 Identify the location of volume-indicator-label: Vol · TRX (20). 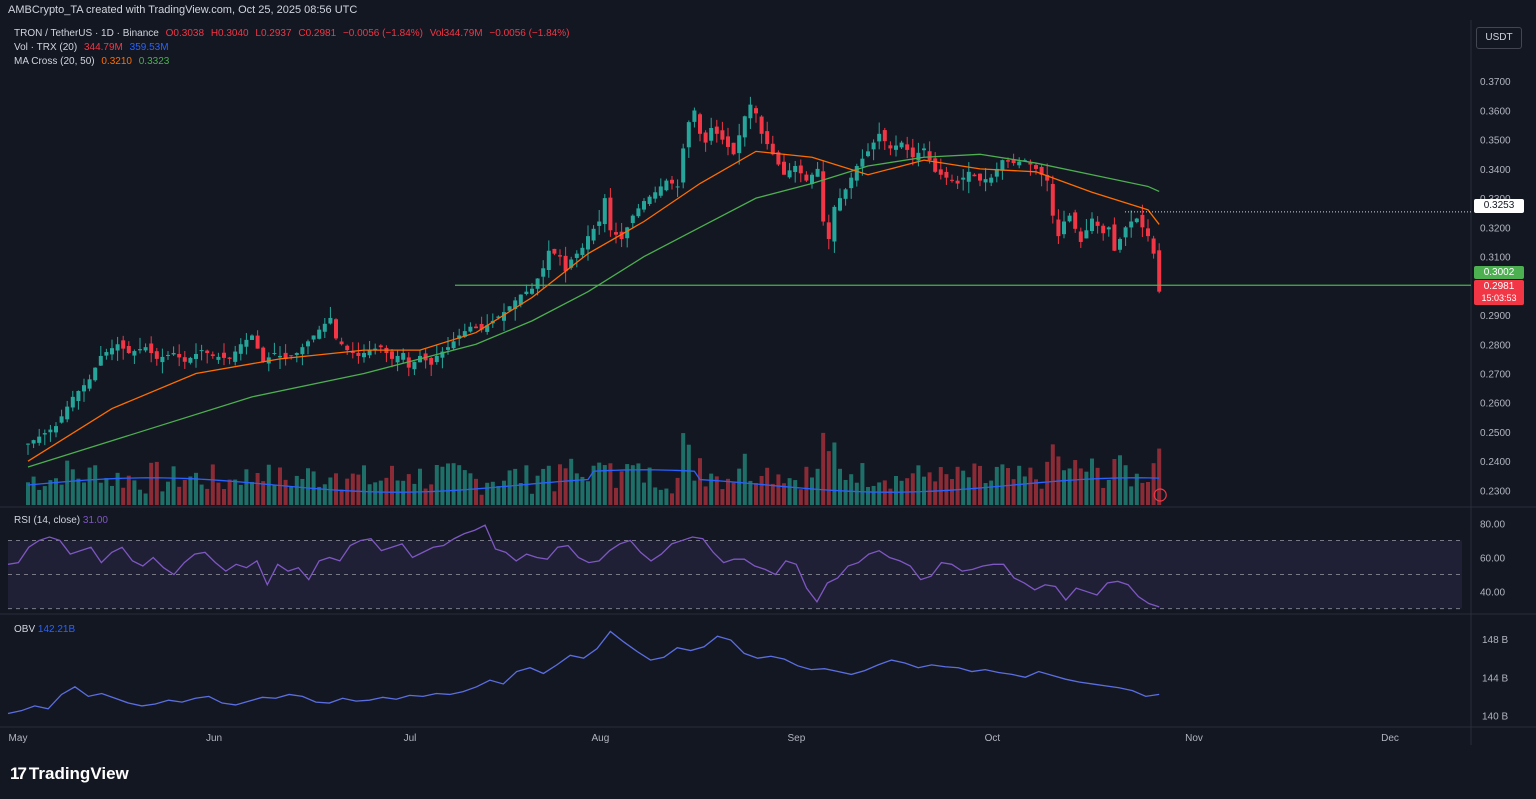
(46, 47).